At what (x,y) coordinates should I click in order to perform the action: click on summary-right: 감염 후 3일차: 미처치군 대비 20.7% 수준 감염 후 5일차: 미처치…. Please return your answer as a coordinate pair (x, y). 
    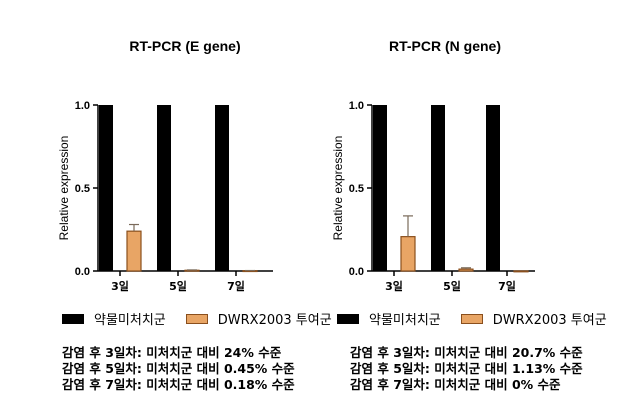
    Looking at the image, I should click on (466, 369).